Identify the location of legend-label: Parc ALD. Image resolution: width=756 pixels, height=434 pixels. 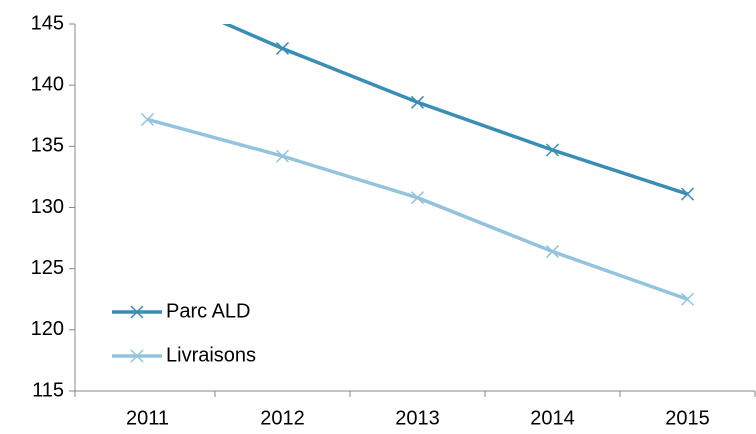
(208, 311).